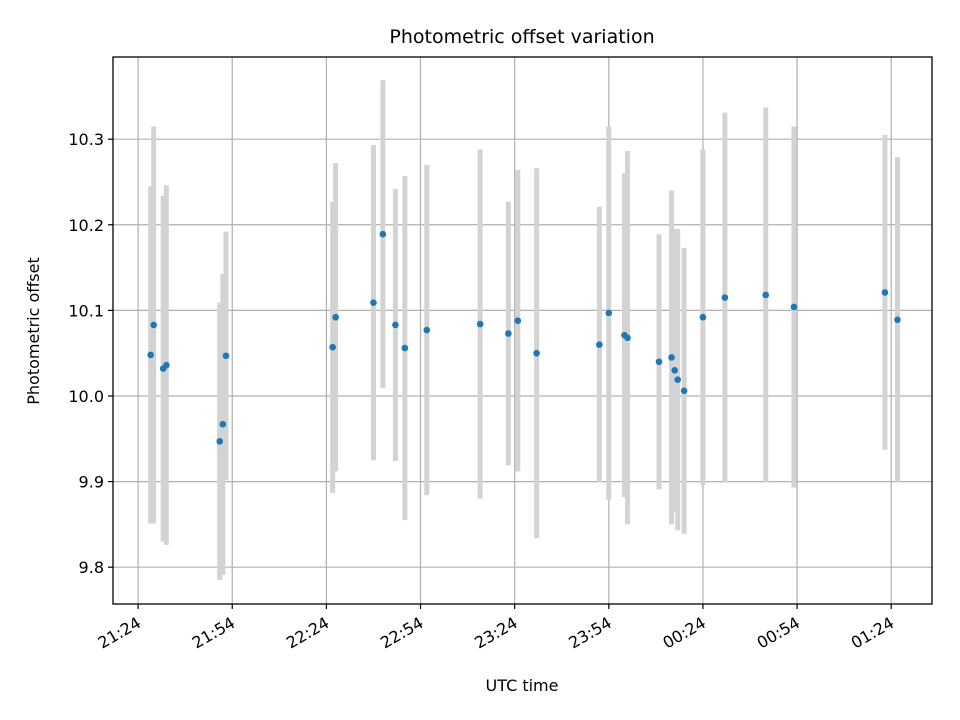 This screenshot has height=720, width=960. Describe the element at coordinates (86, 310) in the screenshot. I see `y-tick-label: 10.1` at that location.